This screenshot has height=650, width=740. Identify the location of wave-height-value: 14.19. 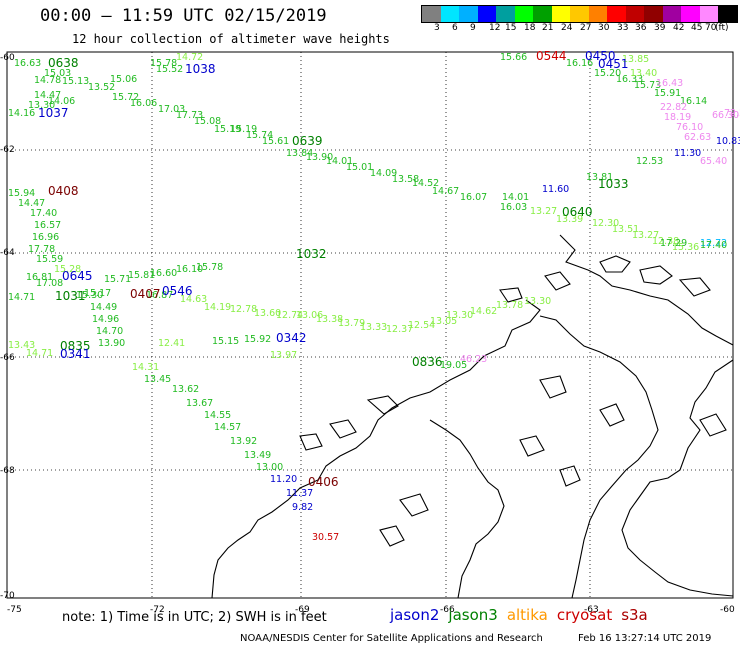
(217, 307).